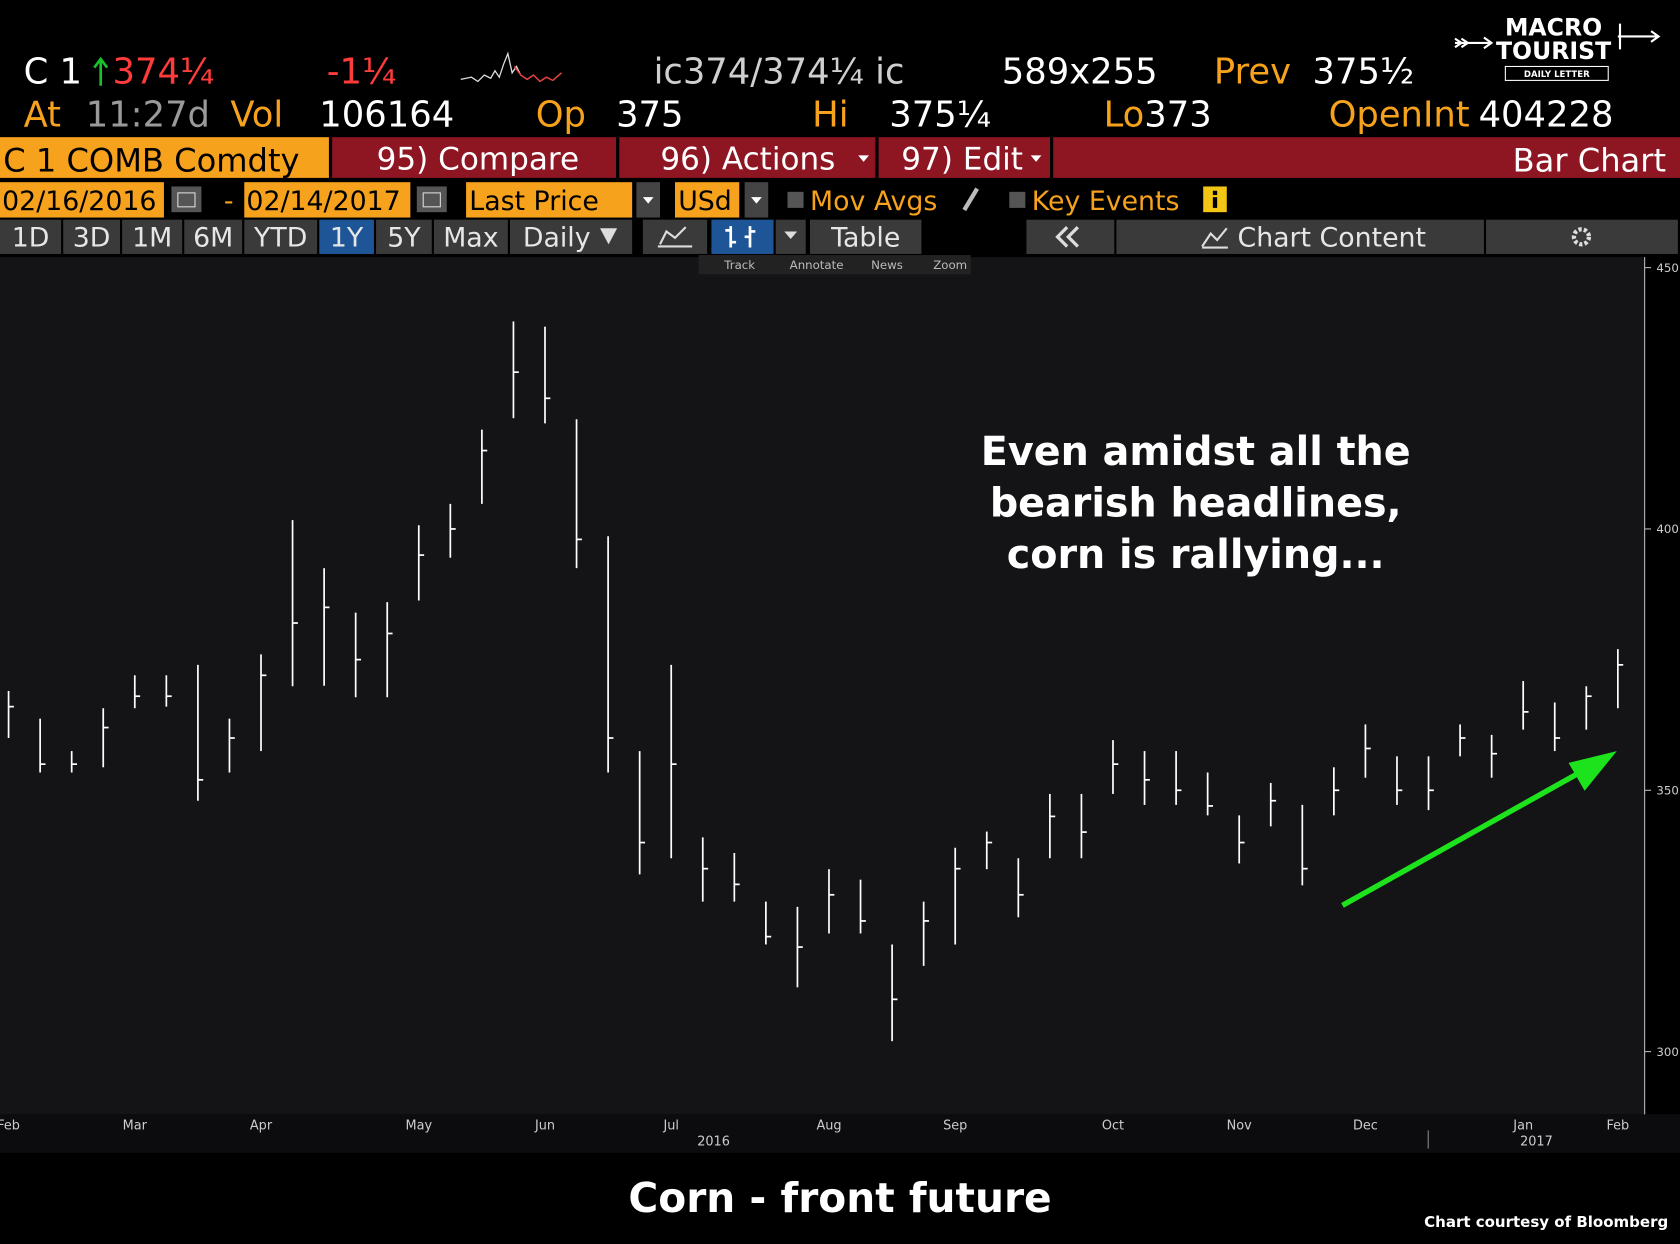 The image size is (1680, 1244). I want to click on open-label: Op, so click(561, 114).